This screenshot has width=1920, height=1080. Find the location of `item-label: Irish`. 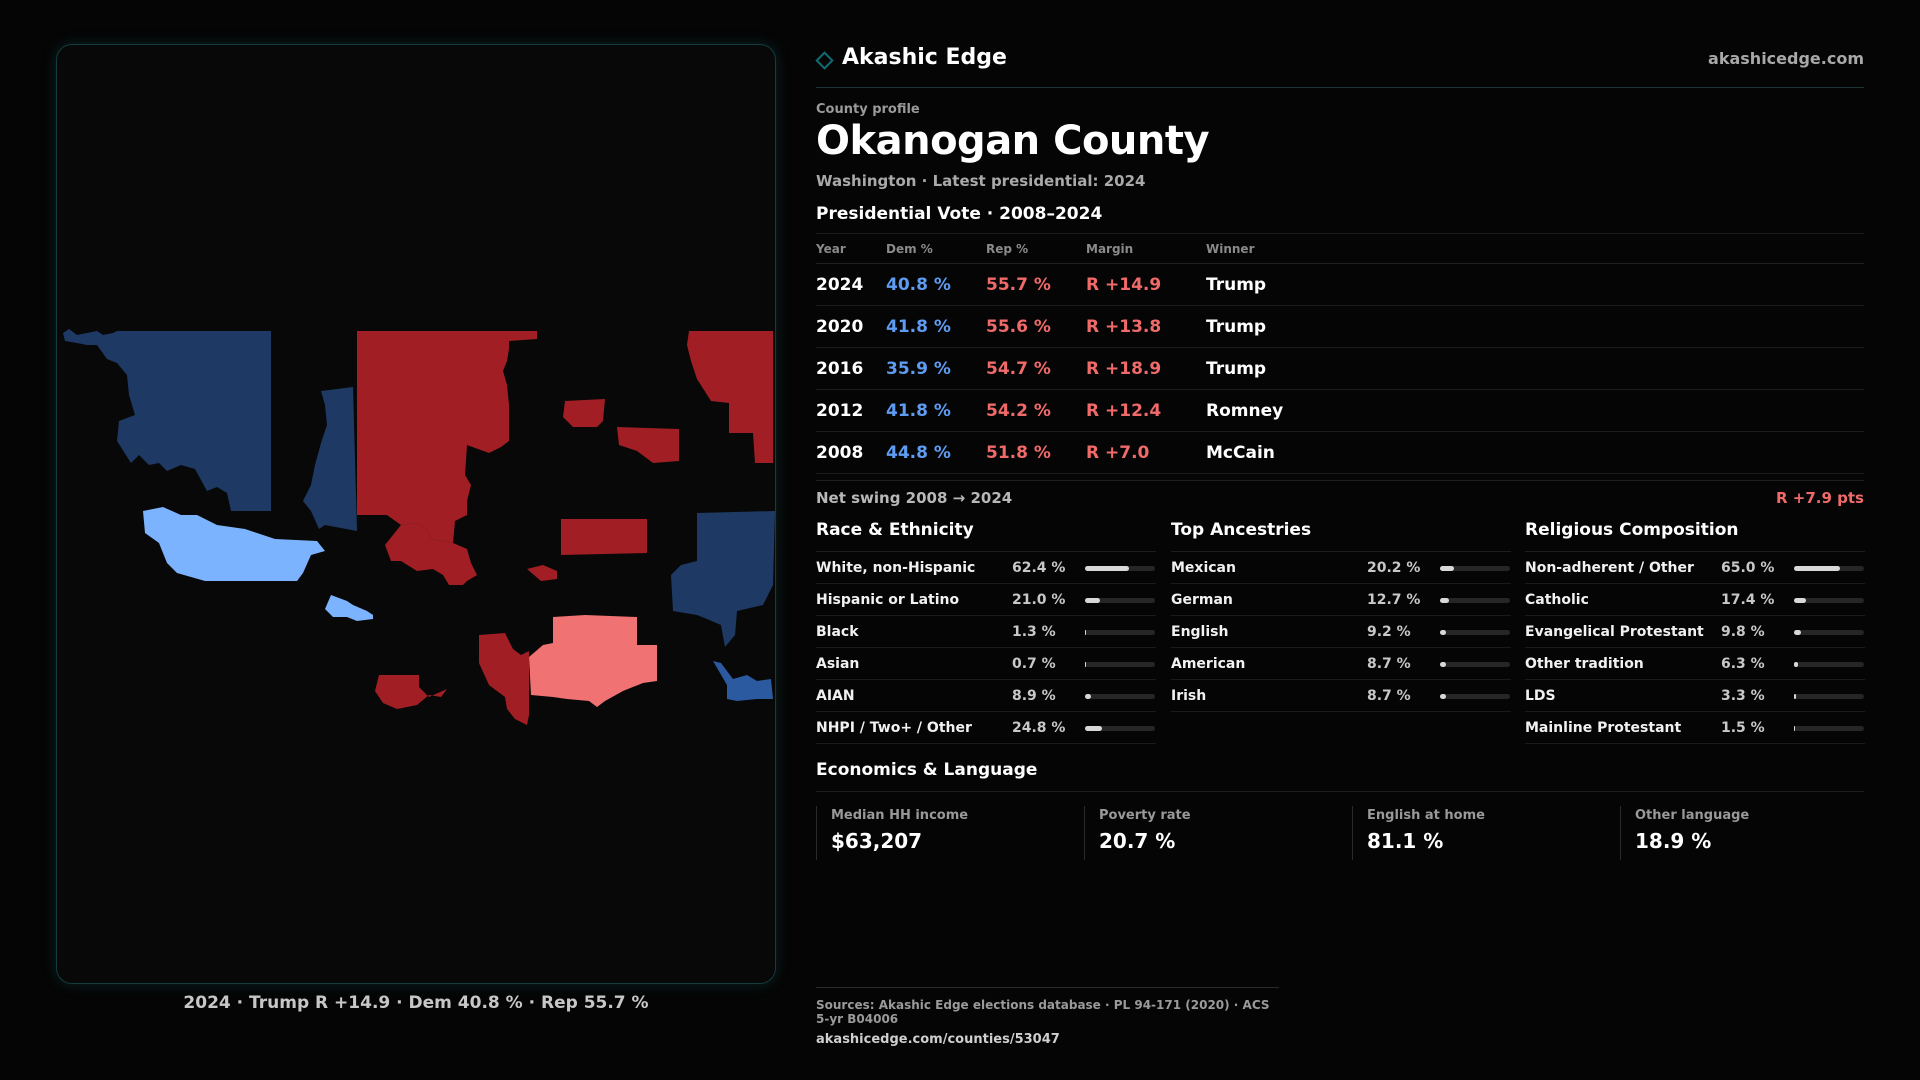

item-label: Irish is located at coordinates (1189, 696).